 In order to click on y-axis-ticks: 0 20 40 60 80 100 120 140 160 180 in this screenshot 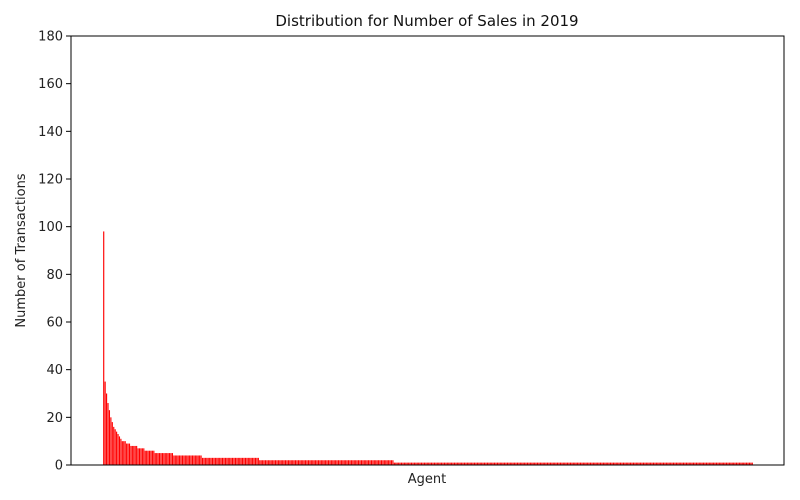, I will do `click(54, 252)`.